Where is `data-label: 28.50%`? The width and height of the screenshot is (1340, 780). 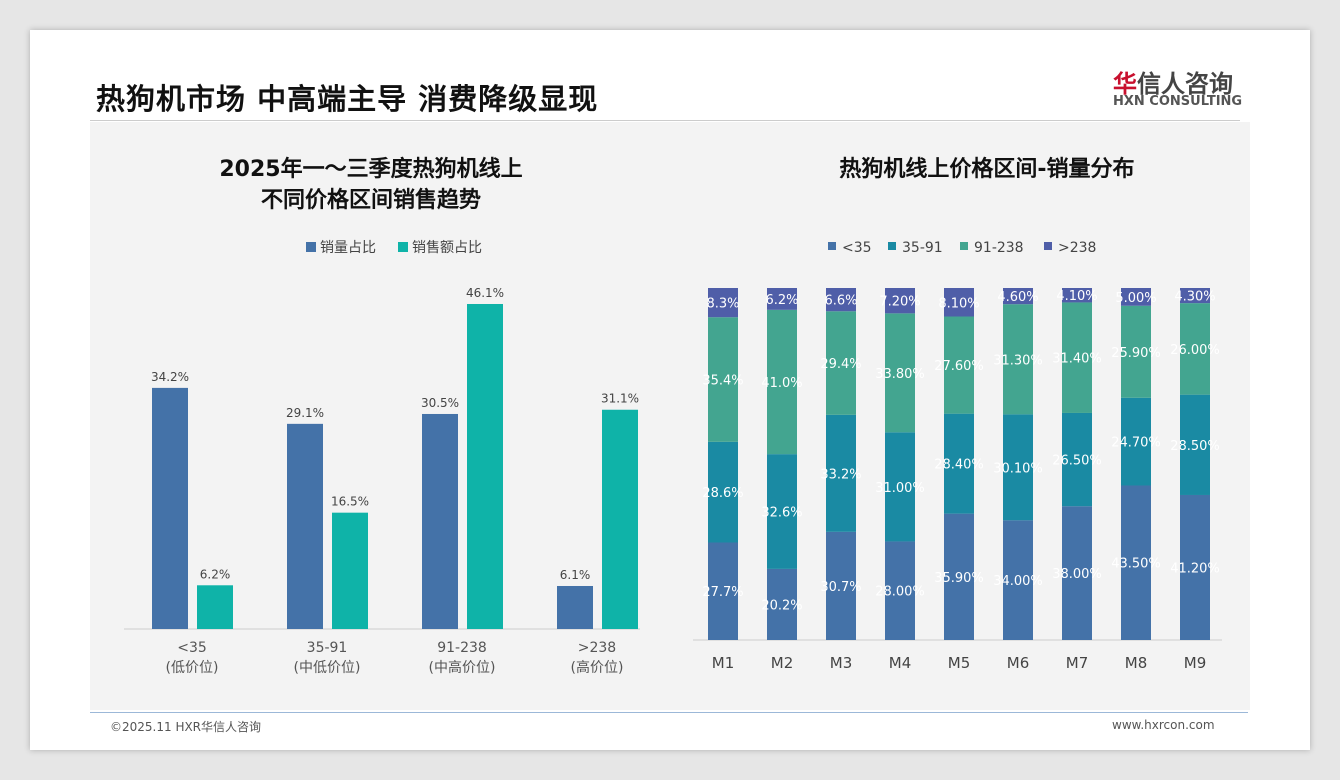
data-label: 28.50% is located at coordinates (1195, 446).